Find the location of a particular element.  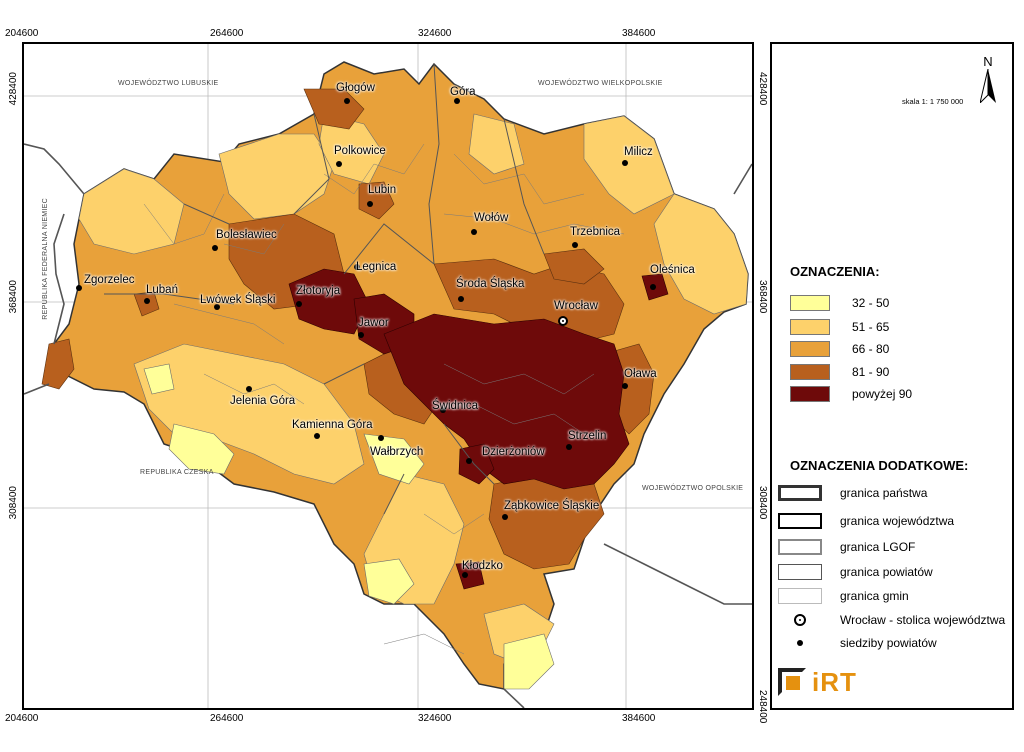

legend-extra-label: granica gmin is located at coordinates (874, 596).